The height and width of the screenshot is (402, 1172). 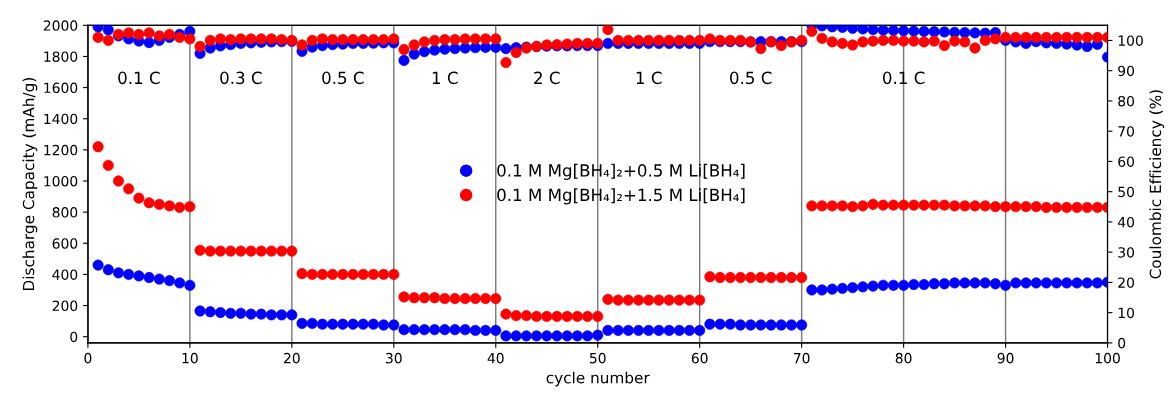 I want to click on y2-tick-label: 30, so click(x=1126, y=252).